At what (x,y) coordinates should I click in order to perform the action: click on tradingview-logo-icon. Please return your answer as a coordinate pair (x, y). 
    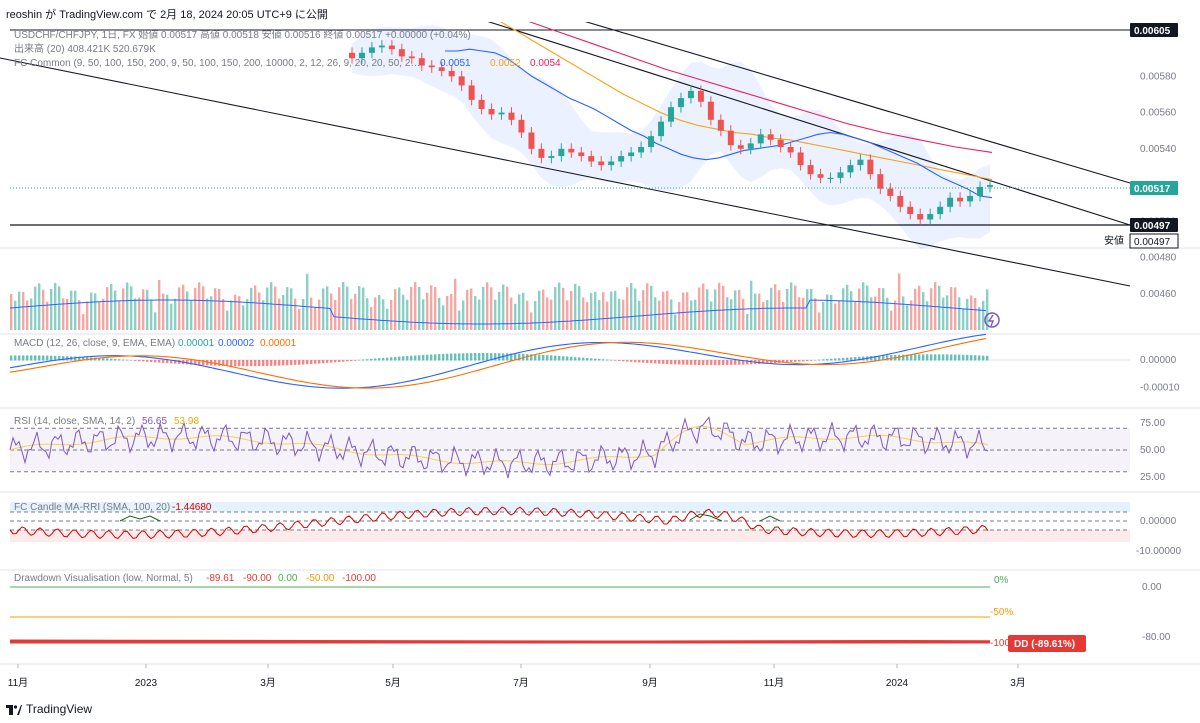
    Looking at the image, I should click on (14, 709).